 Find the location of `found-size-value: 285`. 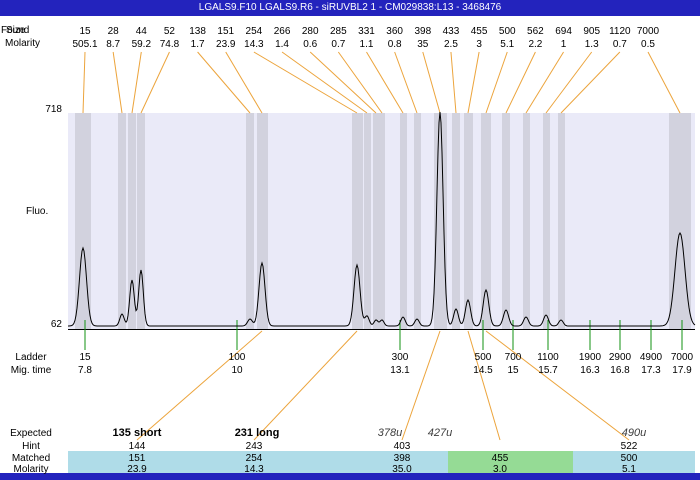

found-size-value: 285 is located at coordinates (338, 31).